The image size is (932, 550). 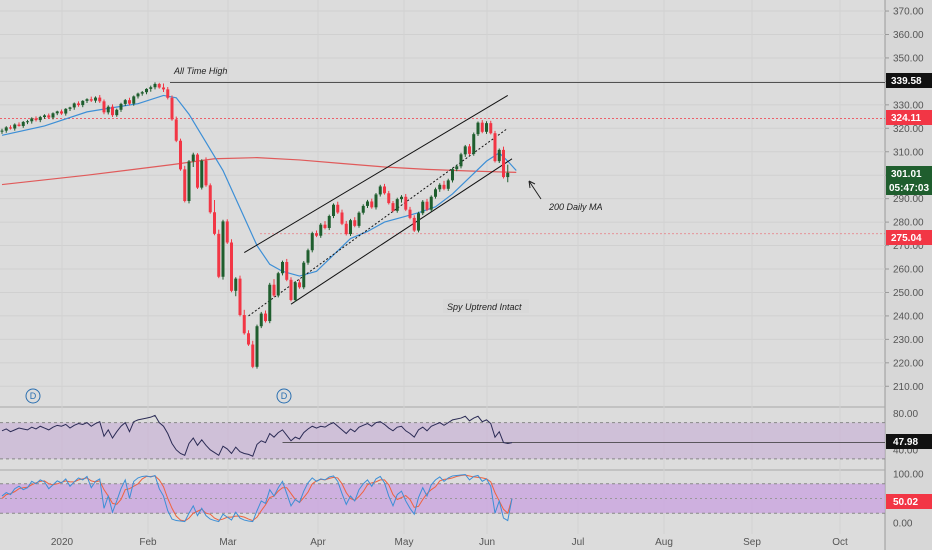 I want to click on dividend-badge: D, so click(x=284, y=396).